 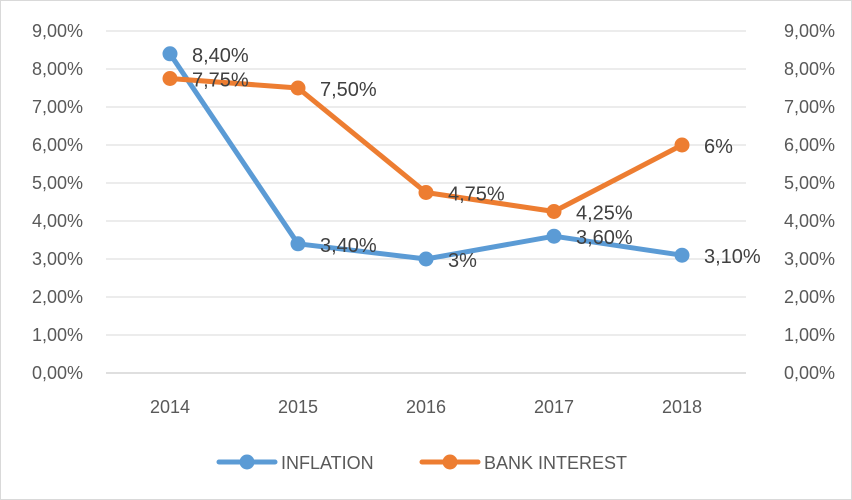 I want to click on y-tick-label-left: 9,00%, so click(x=57, y=31).